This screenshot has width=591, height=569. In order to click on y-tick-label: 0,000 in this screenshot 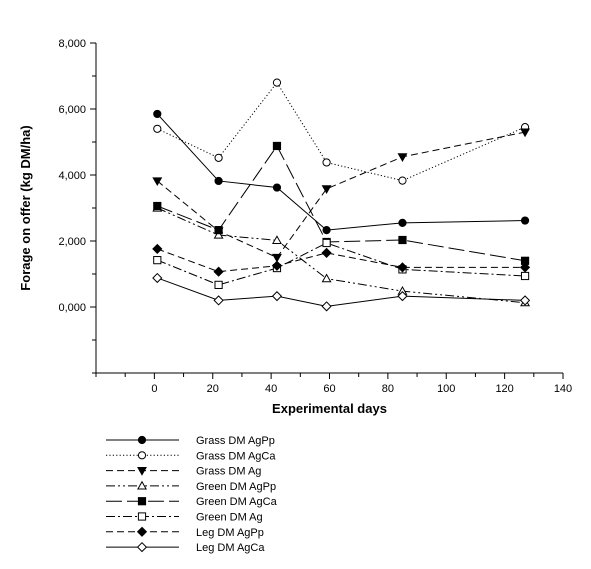, I will do `click(72, 308)`.